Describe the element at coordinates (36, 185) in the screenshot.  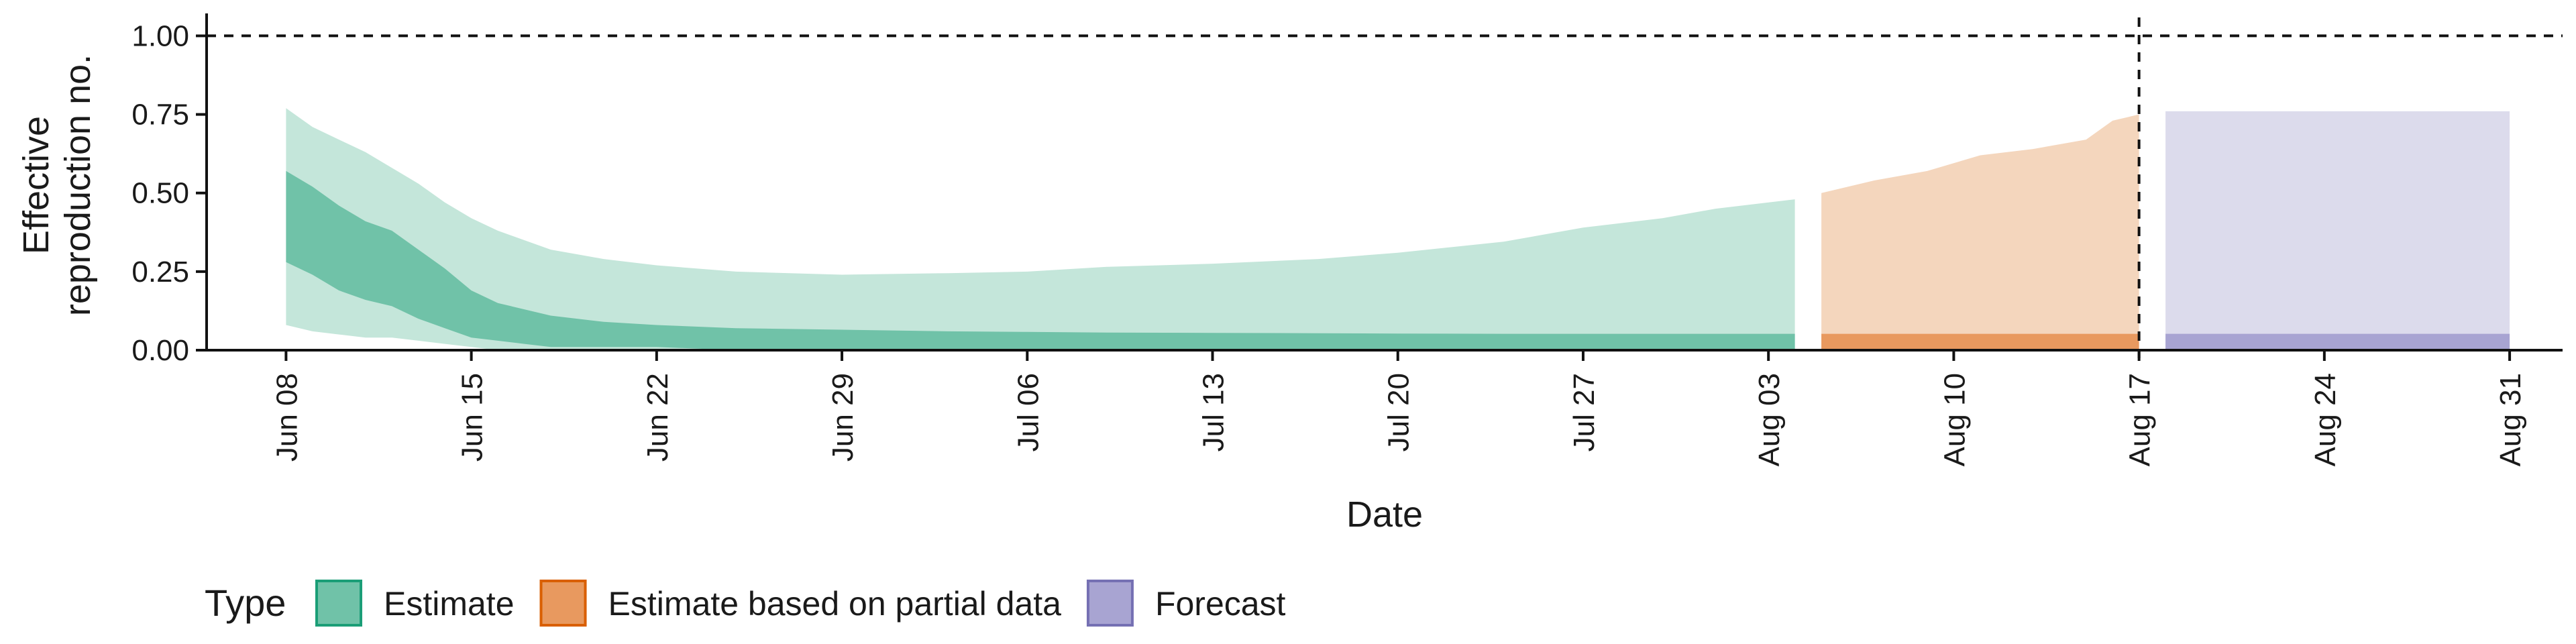
I see `y-axis-title-line: Effective` at that location.